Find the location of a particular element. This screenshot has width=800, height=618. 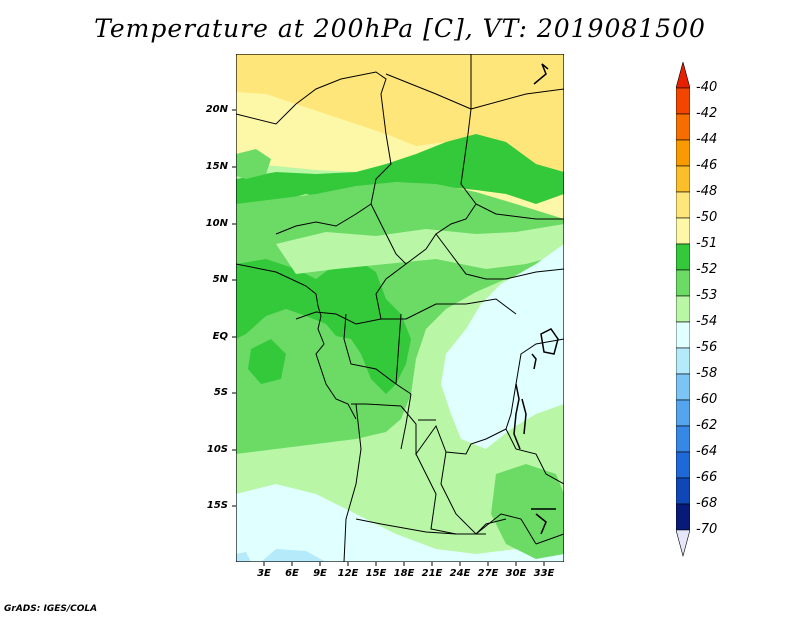

coastline is located at coordinates (296, 341).